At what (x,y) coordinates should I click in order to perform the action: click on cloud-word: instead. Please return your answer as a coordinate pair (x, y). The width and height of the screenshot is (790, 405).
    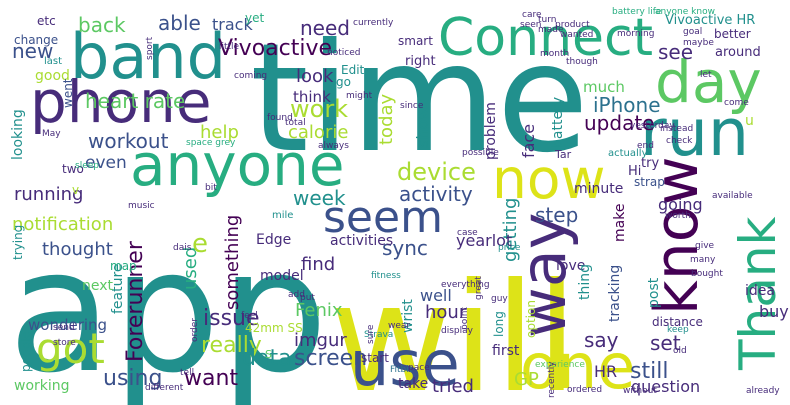
    Looking at the image, I should click on (676, 129).